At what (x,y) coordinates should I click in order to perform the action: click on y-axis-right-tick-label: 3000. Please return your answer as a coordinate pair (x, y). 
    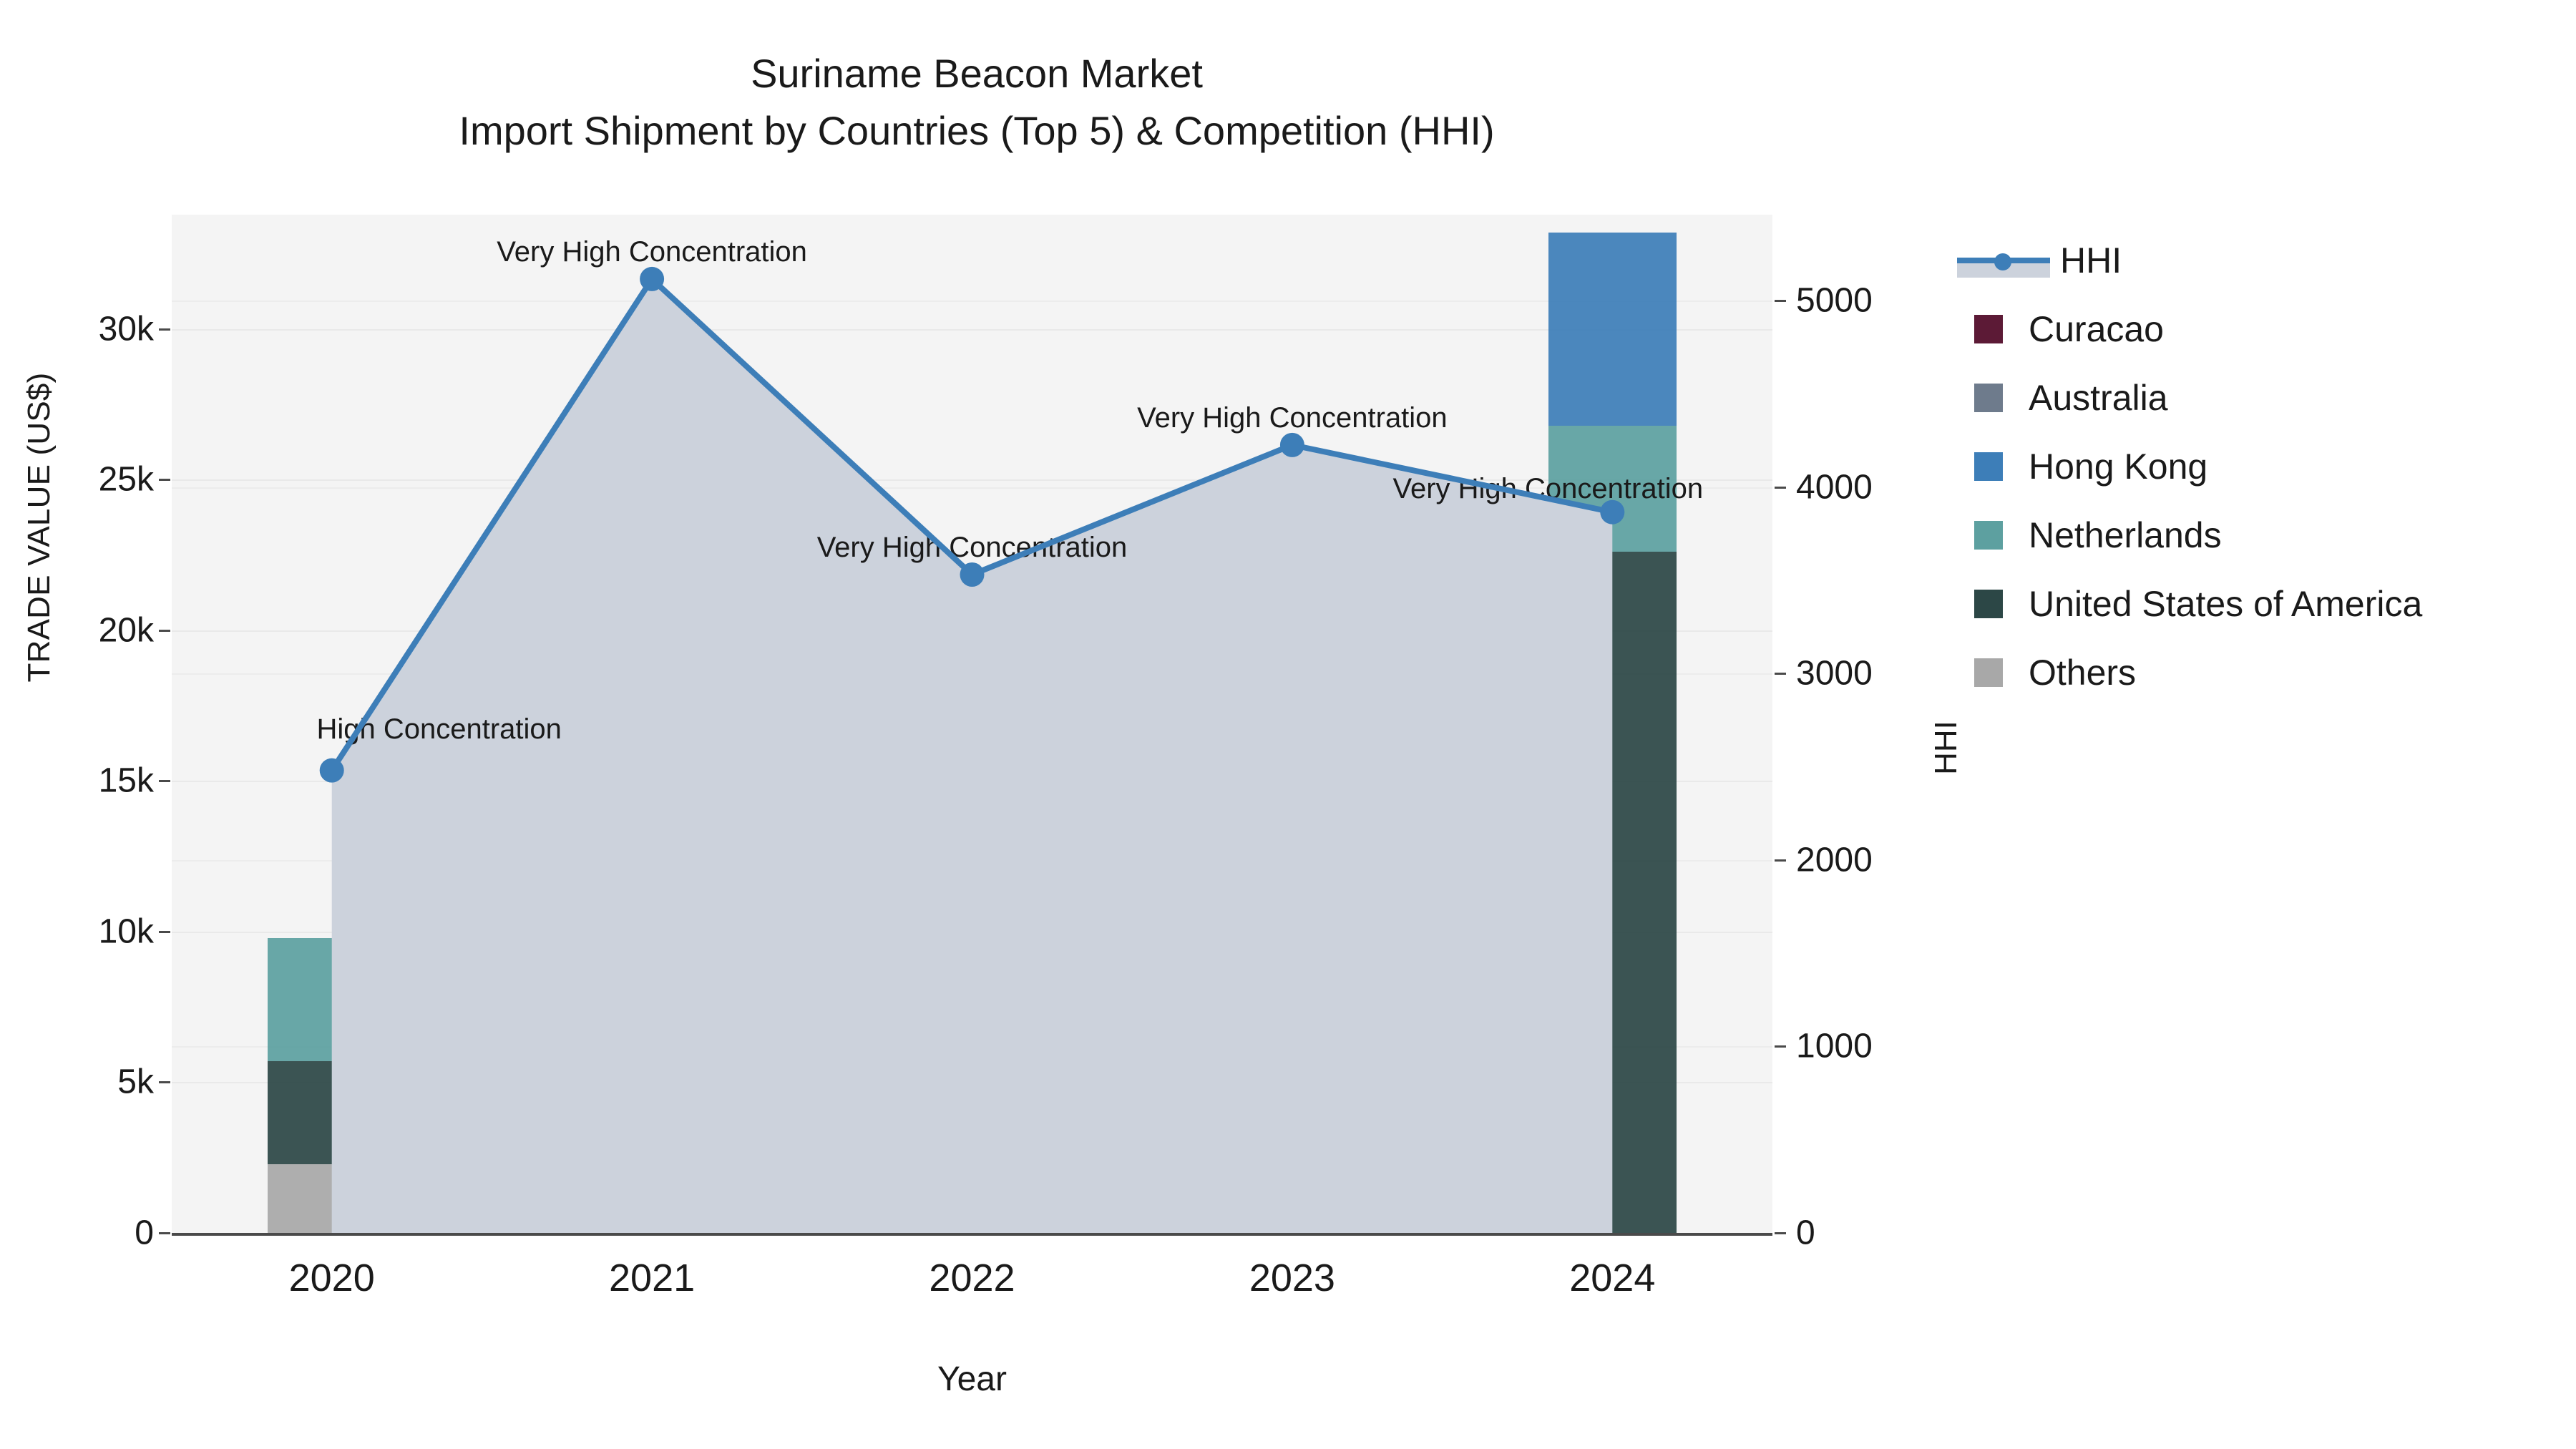
    Looking at the image, I should click on (1834, 673).